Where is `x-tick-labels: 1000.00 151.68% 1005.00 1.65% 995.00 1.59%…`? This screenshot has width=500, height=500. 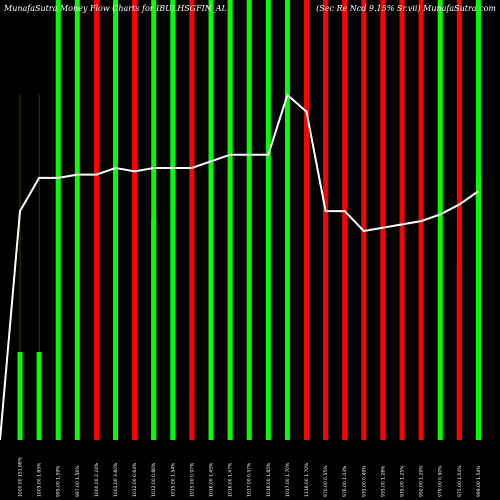
x-tick-labels: 1000.00 151.68% 1005.00 1.65% 995.00 1.59%… is located at coordinates (250, 476).